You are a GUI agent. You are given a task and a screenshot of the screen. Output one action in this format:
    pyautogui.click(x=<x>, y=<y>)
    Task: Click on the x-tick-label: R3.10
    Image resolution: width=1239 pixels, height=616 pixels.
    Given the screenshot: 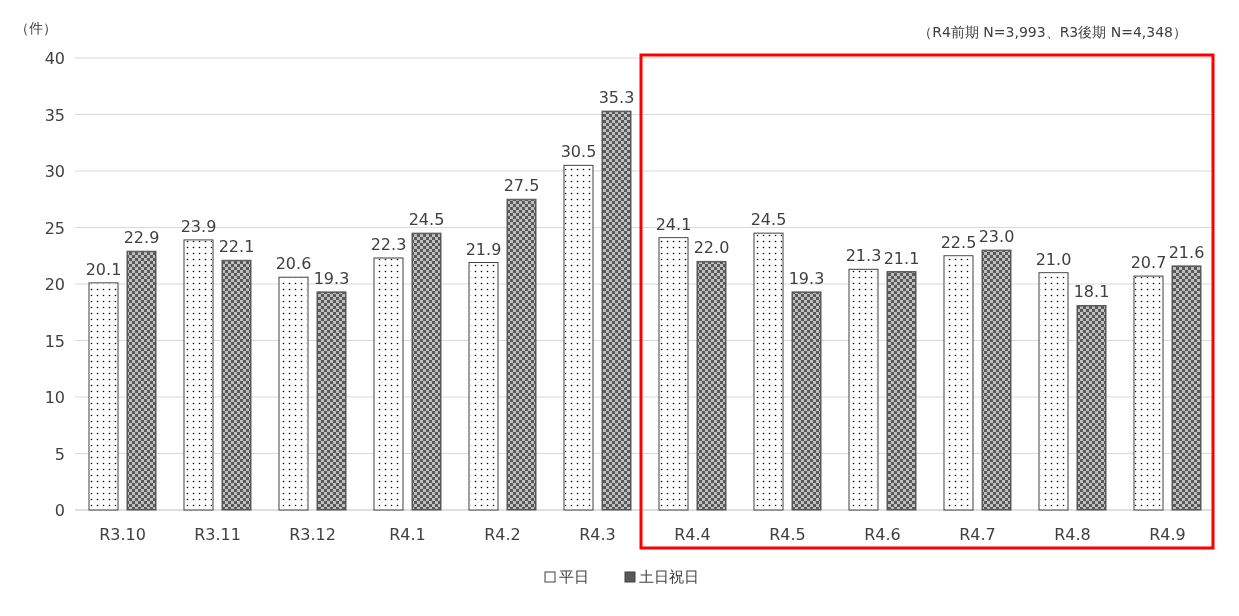 What is the action you would take?
    pyautogui.click(x=122, y=534)
    